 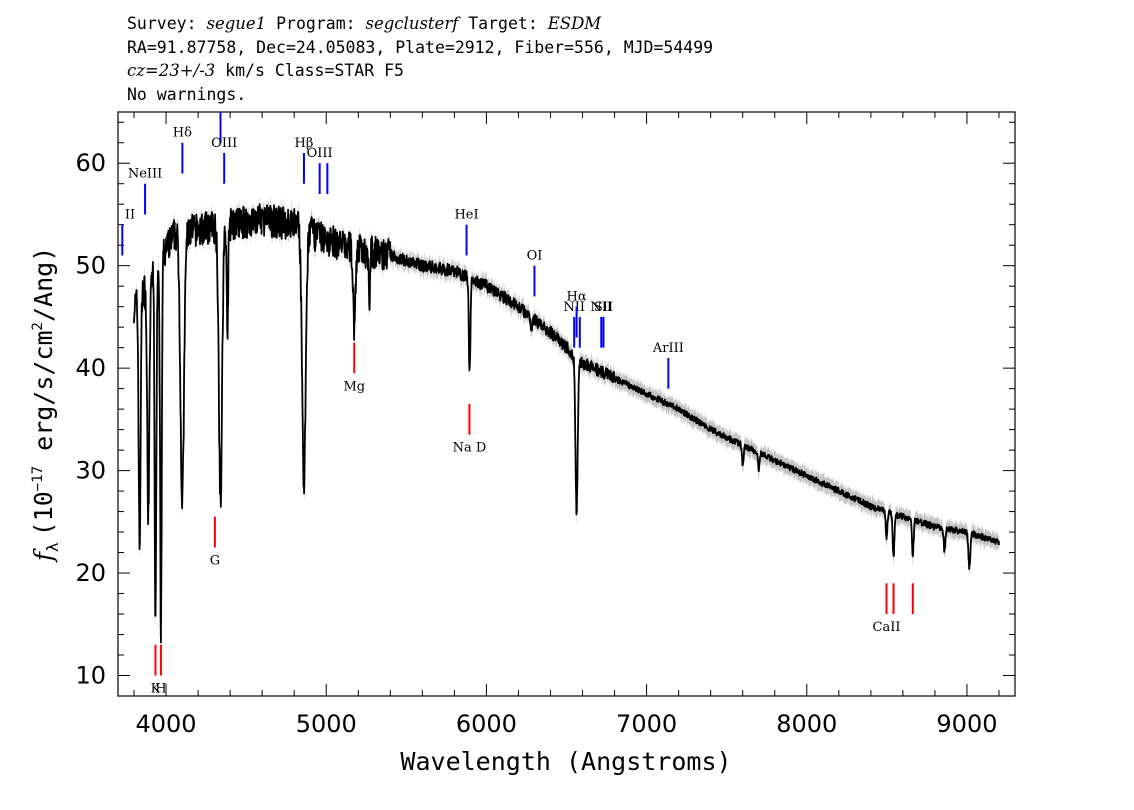 I want to click on y-axis-title: fλ(10−17 erg/s/cm2/Ang), so click(x=45, y=405).